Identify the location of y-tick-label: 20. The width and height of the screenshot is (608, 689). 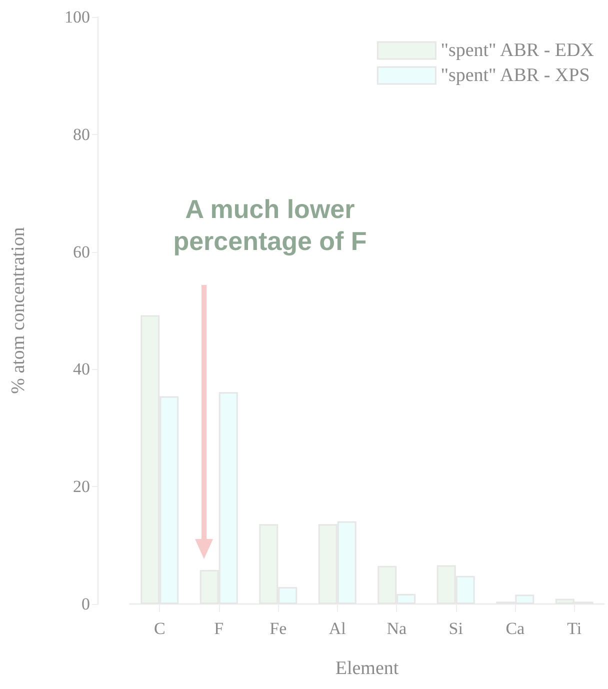
(81, 486).